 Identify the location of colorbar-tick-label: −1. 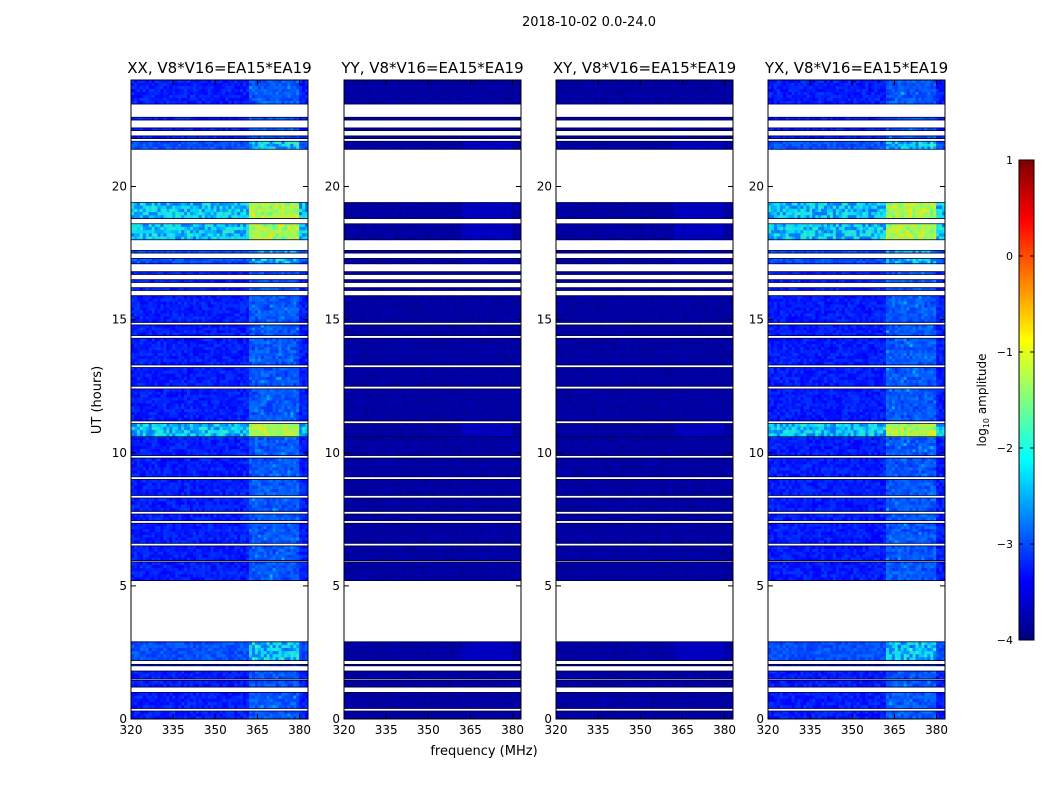
(1005, 352).